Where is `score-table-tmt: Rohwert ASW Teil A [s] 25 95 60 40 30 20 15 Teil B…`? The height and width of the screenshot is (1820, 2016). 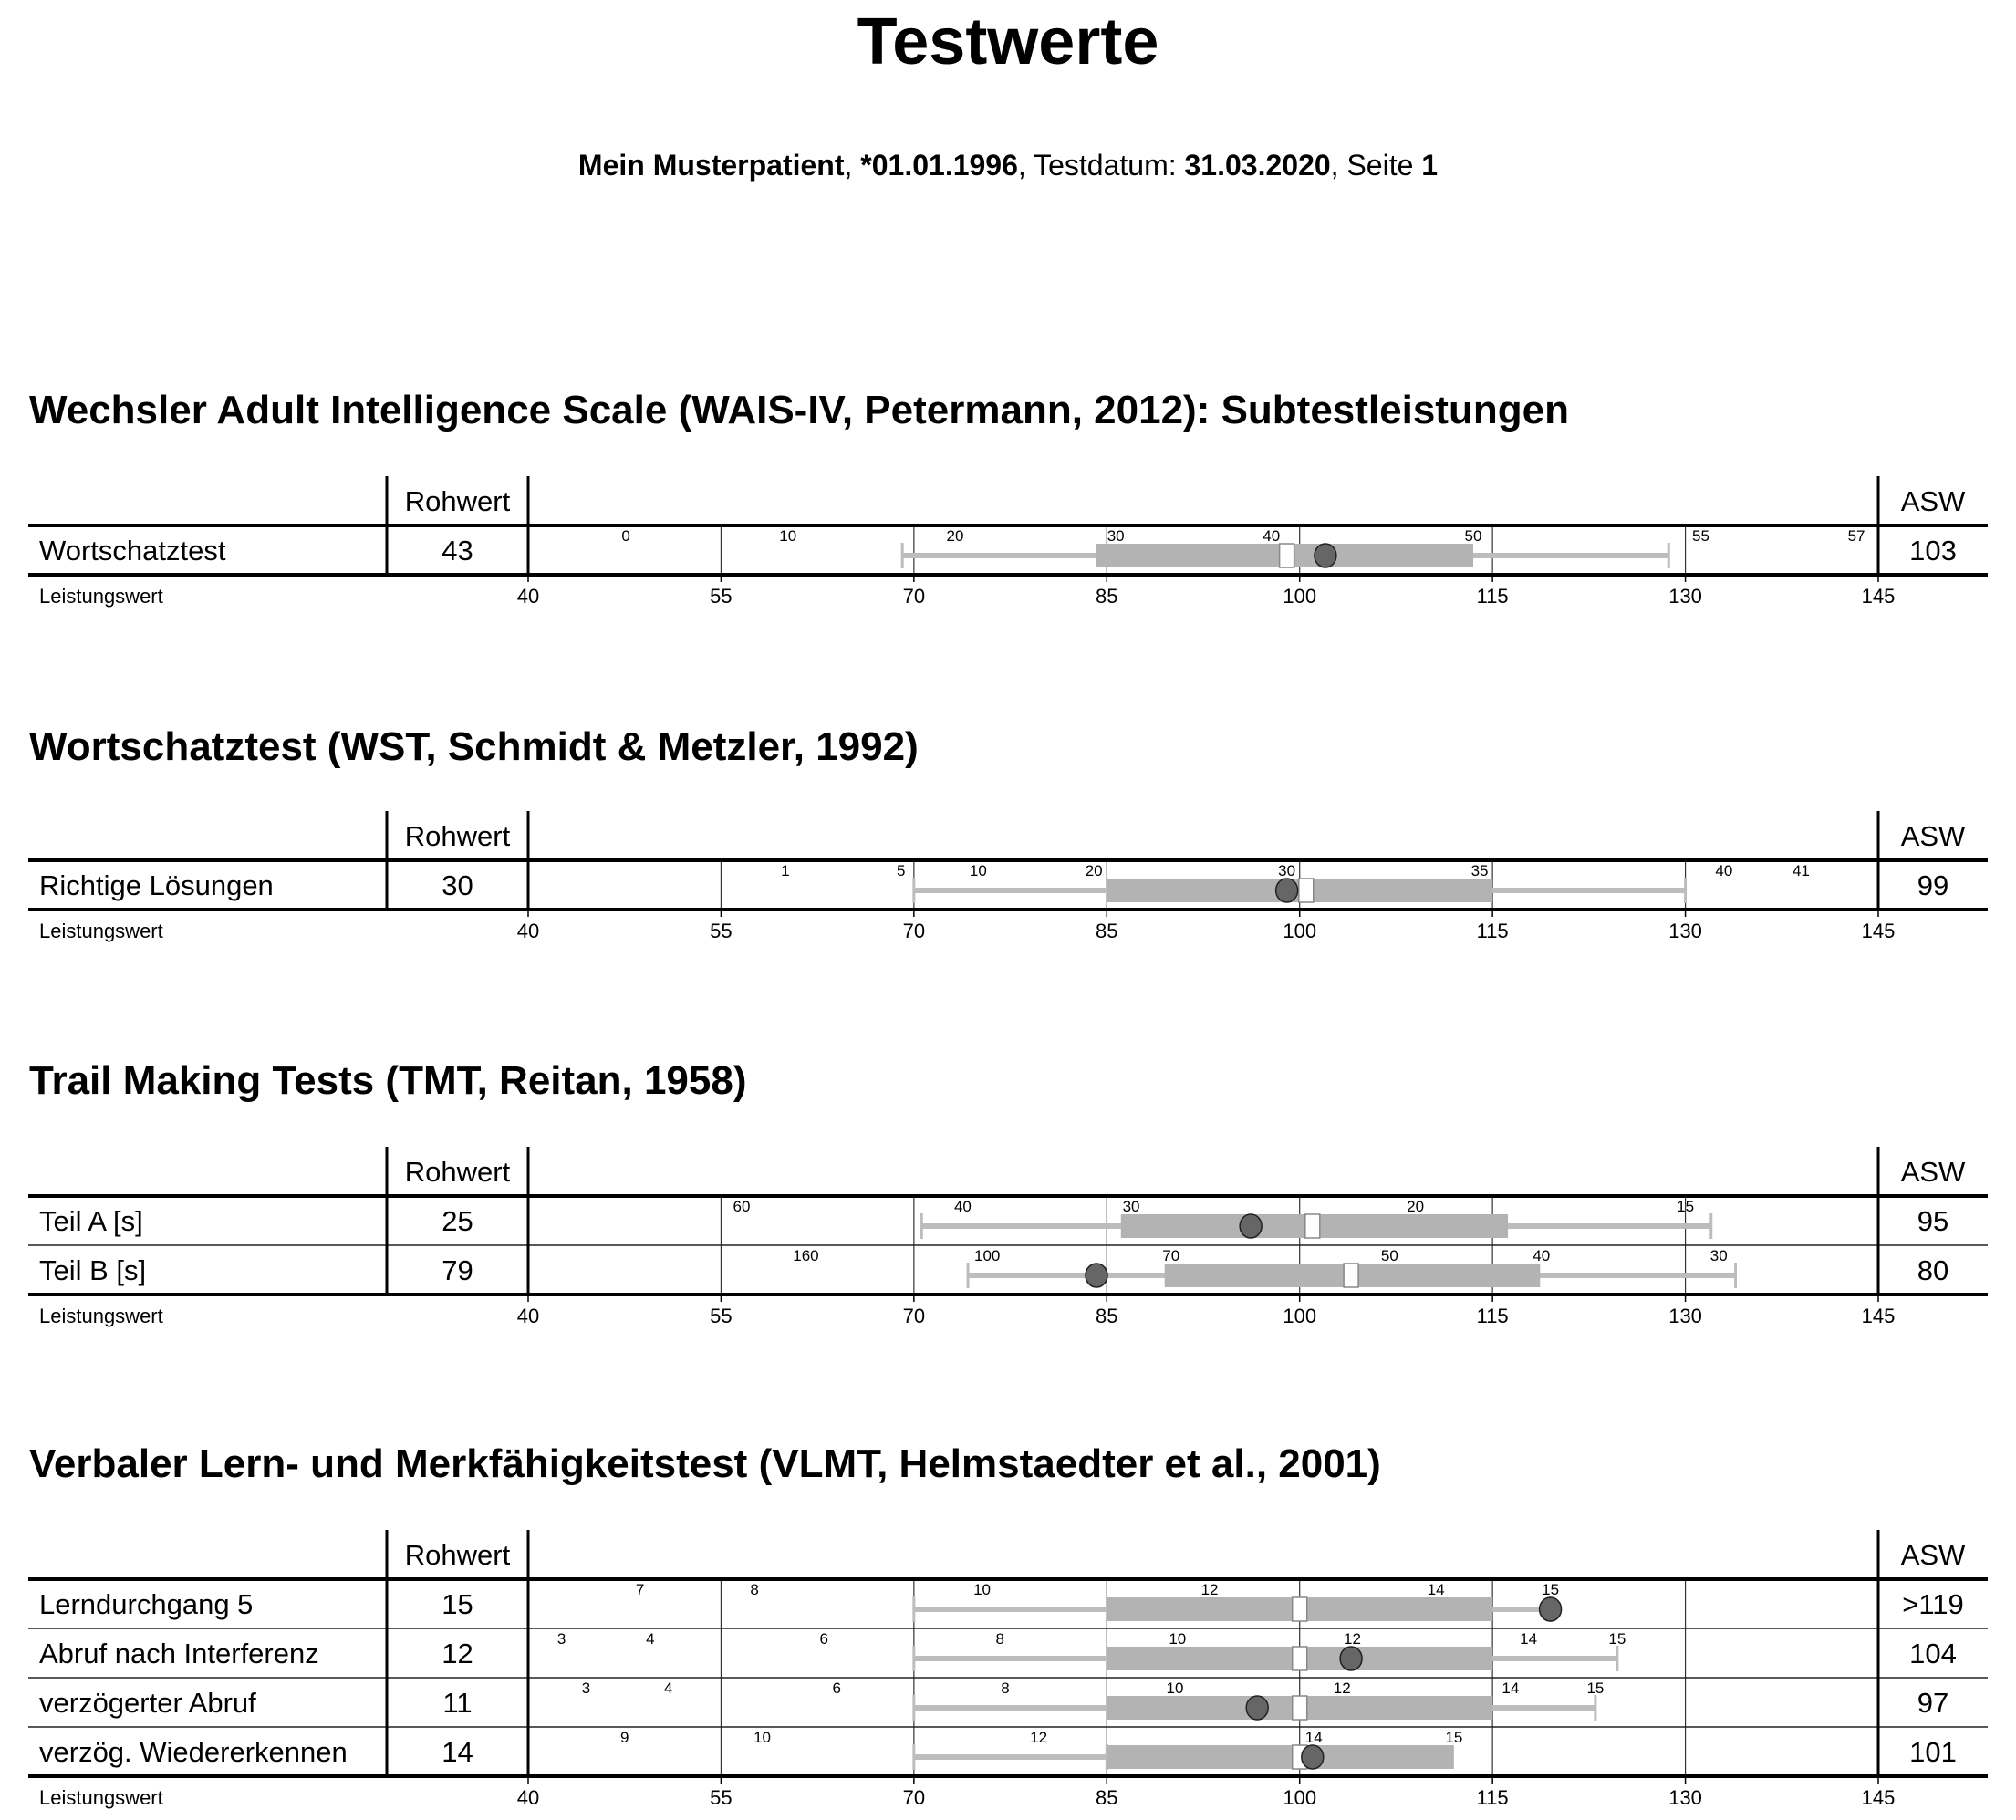 score-table-tmt: Rohwert ASW Teil A [s] 25 95 60 40 30 20 15 Teil B… is located at coordinates (1008, 1237).